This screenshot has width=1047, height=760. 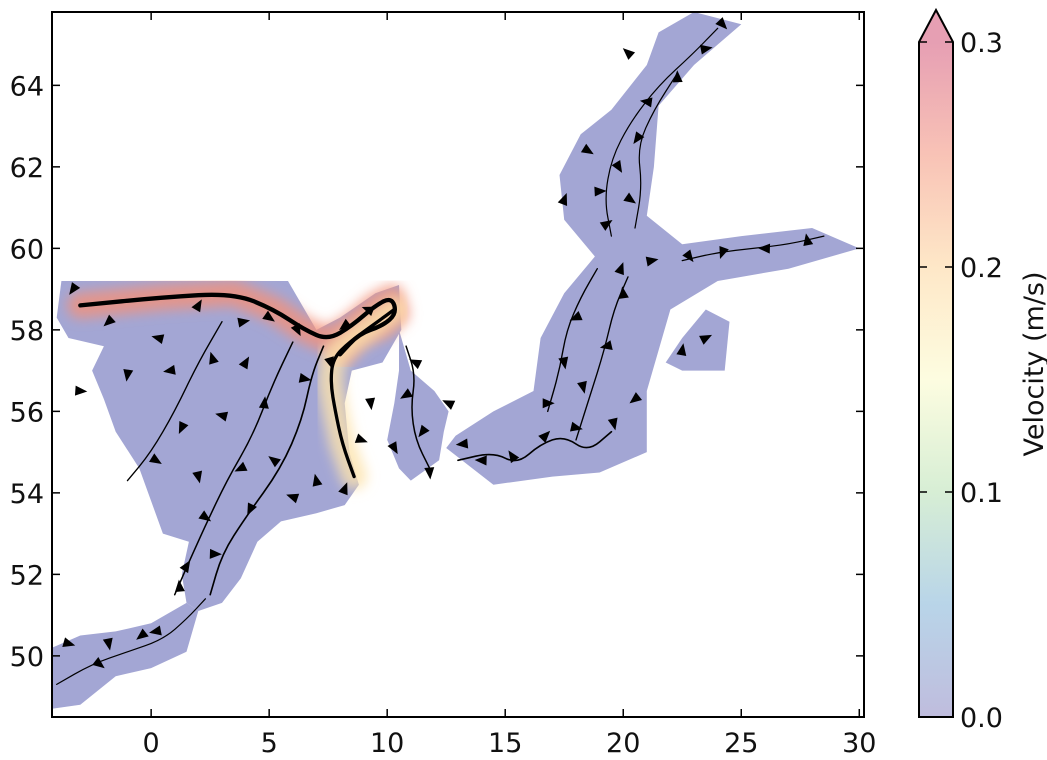 What do you see at coordinates (505, 743) in the screenshot?
I see `x-tick-label: 15` at bounding box center [505, 743].